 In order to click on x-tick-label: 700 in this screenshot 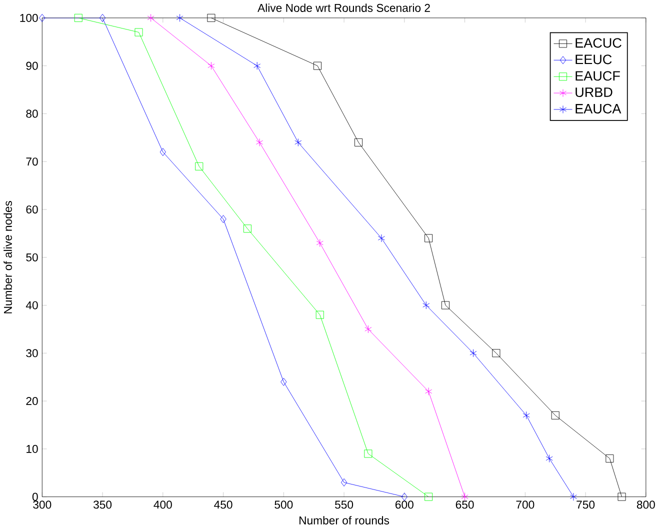, I will do `click(525, 504)`.